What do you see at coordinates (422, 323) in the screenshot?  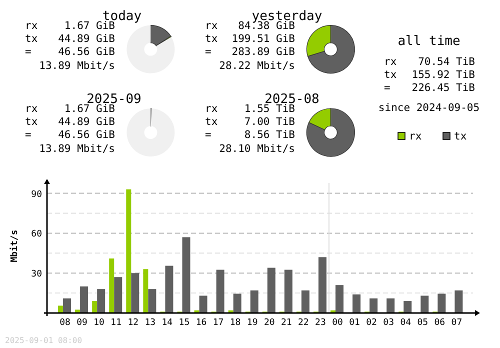 I see `x-tick-label: 05` at bounding box center [422, 323].